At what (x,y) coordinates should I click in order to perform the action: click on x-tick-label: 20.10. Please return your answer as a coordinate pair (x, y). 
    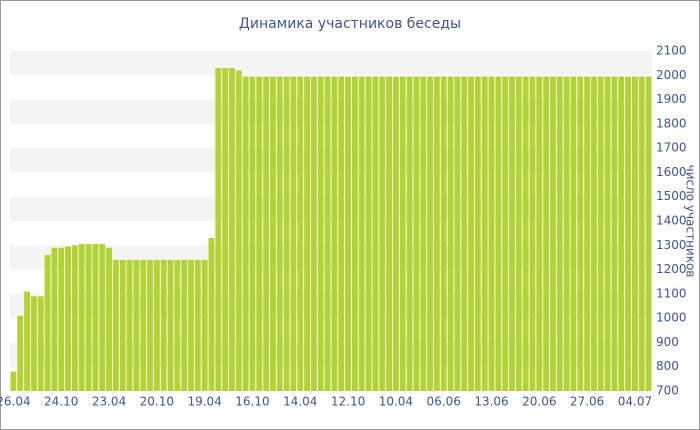
    Looking at the image, I should click on (157, 402).